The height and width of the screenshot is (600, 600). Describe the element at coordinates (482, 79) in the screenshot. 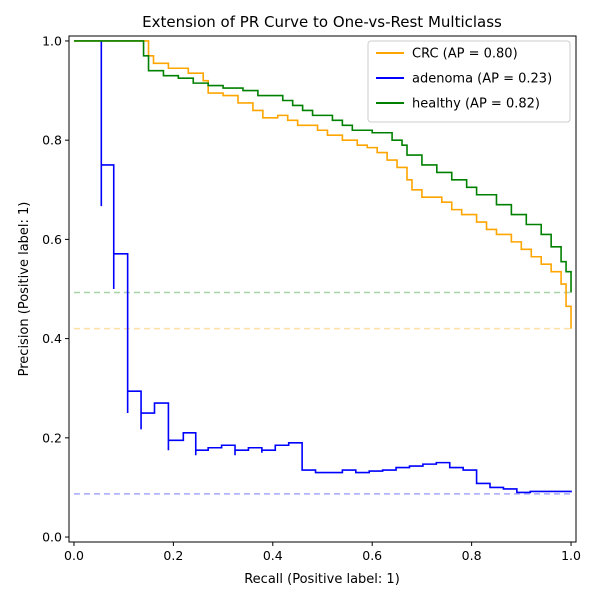

I see `legend-label-1: adenoma (AP = 0.23)` at that location.